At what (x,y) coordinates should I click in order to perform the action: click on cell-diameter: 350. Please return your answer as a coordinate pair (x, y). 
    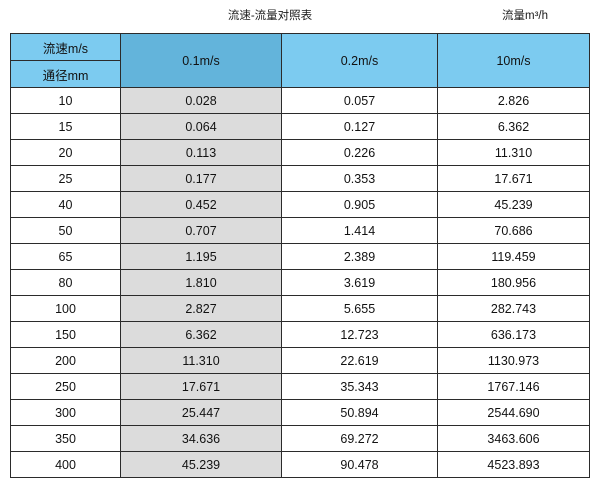
    Looking at the image, I should click on (65, 438).